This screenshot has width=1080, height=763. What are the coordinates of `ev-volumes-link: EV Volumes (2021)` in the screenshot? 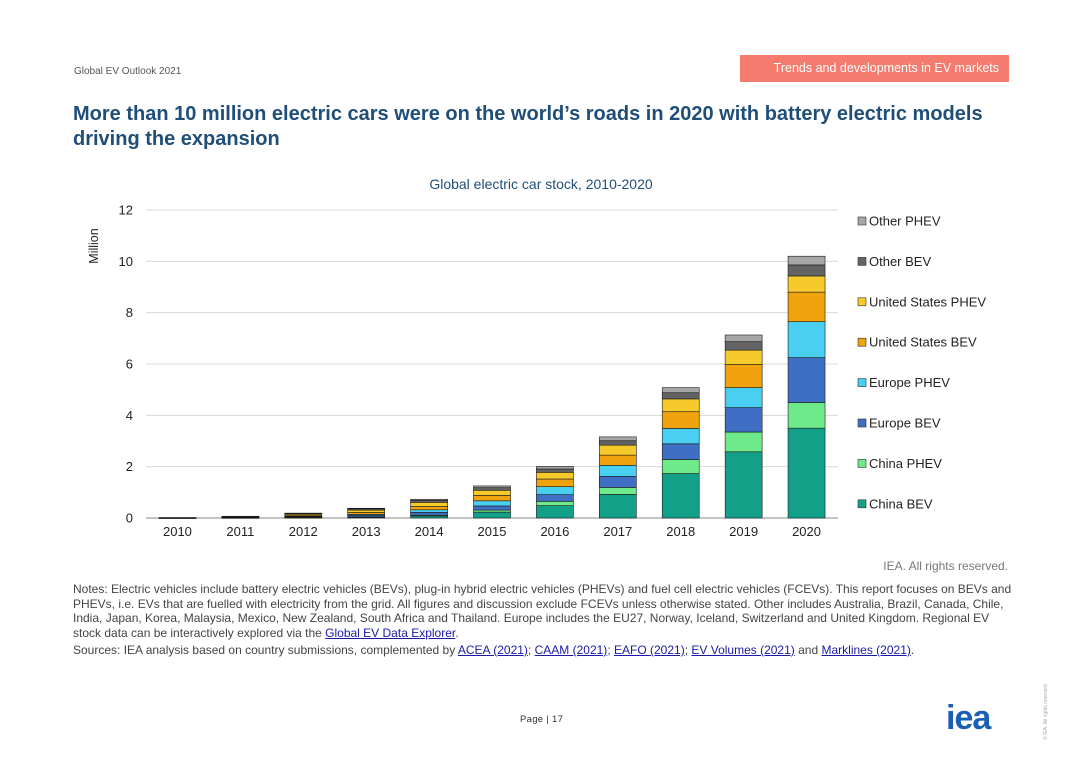 It's located at (743, 650).